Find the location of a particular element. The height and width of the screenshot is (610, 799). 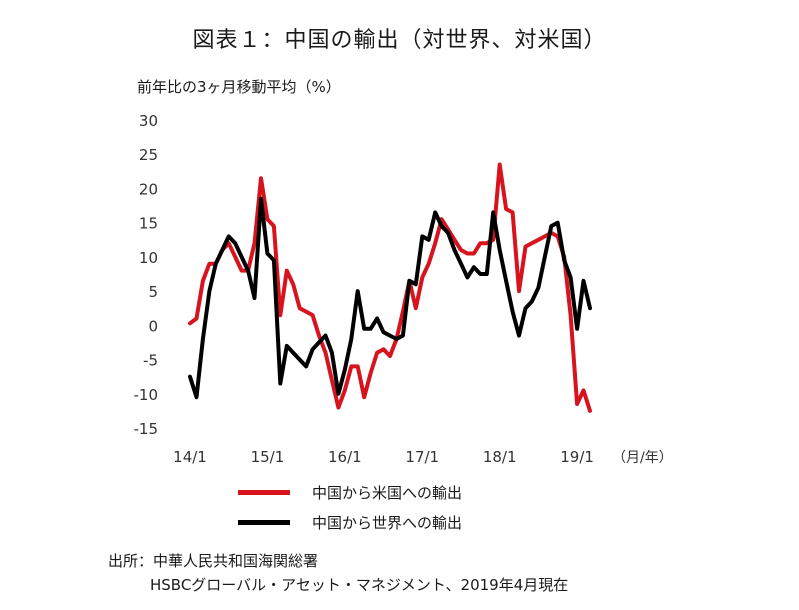

legend-swatch-world is located at coordinates (264, 522).